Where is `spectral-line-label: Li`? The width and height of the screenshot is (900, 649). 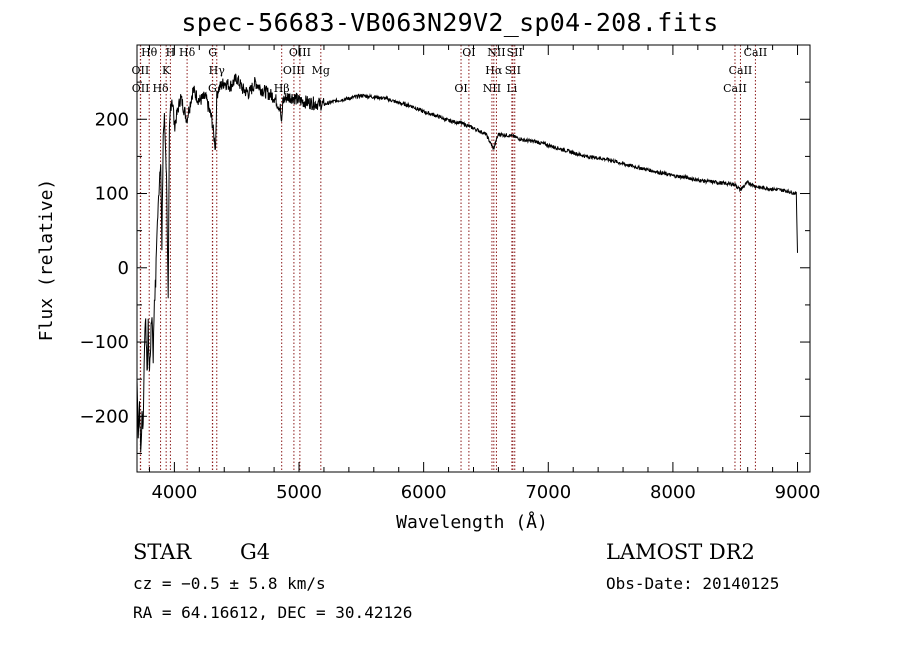 spectral-line-label: Li is located at coordinates (511, 88).